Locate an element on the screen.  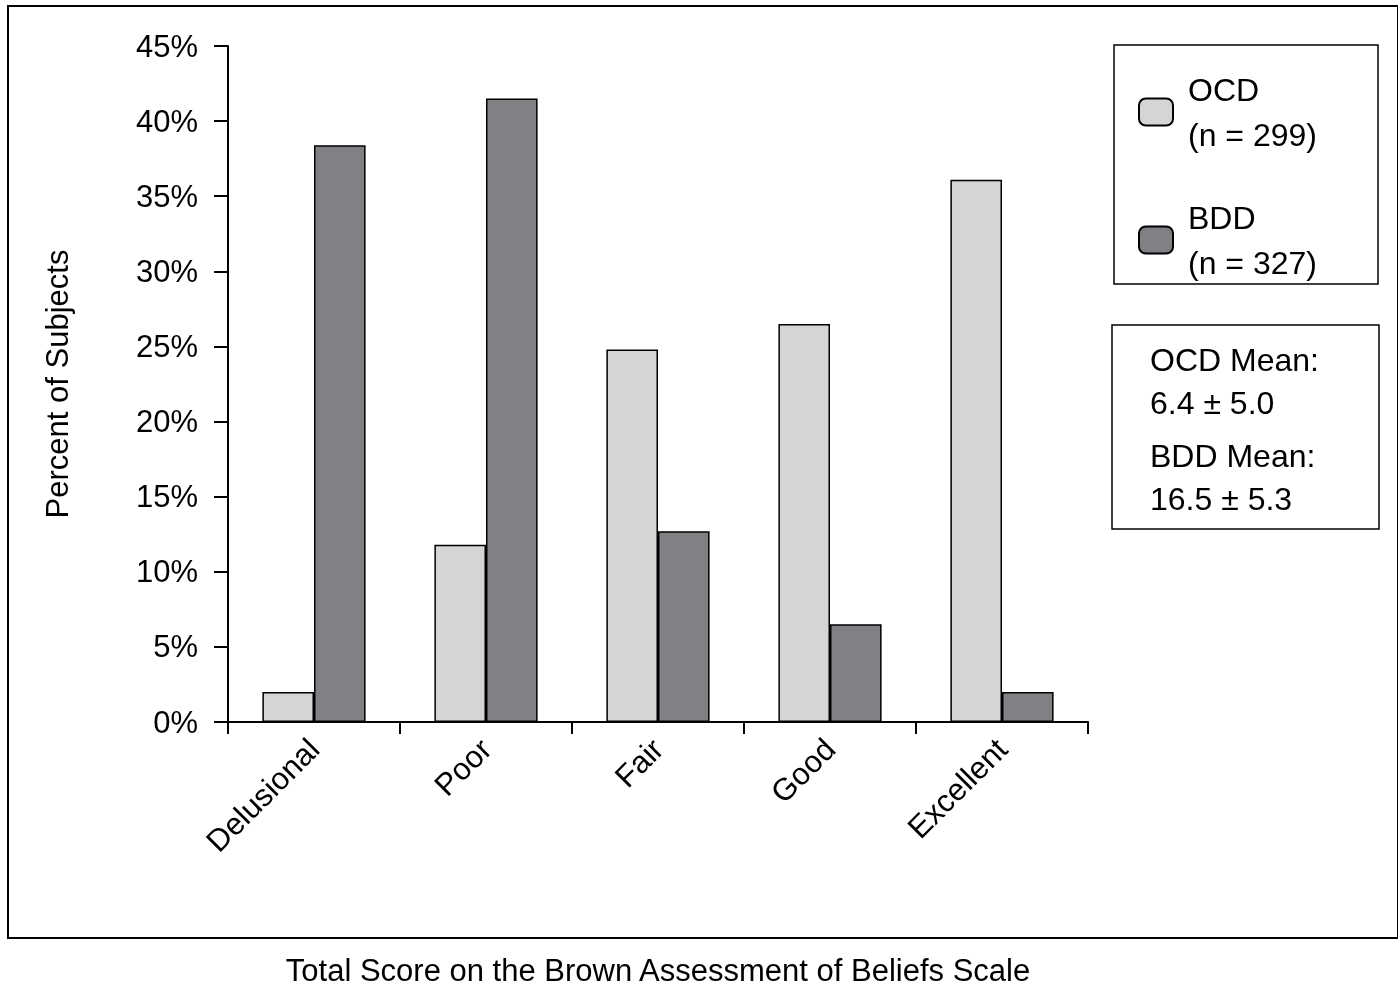
y-tick-label: 45% is located at coordinates (166, 46).